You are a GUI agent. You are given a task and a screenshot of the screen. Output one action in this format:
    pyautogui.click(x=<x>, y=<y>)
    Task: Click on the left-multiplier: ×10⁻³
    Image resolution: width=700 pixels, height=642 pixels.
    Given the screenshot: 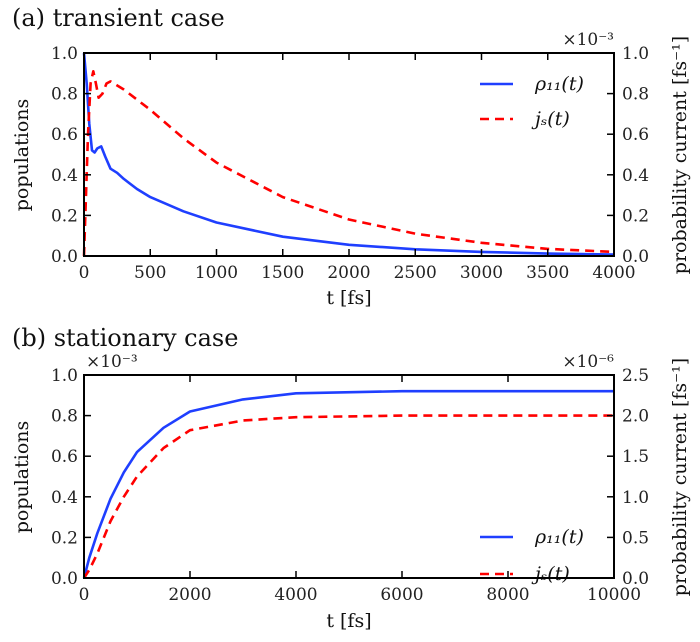 What is the action you would take?
    pyautogui.click(x=112, y=362)
    